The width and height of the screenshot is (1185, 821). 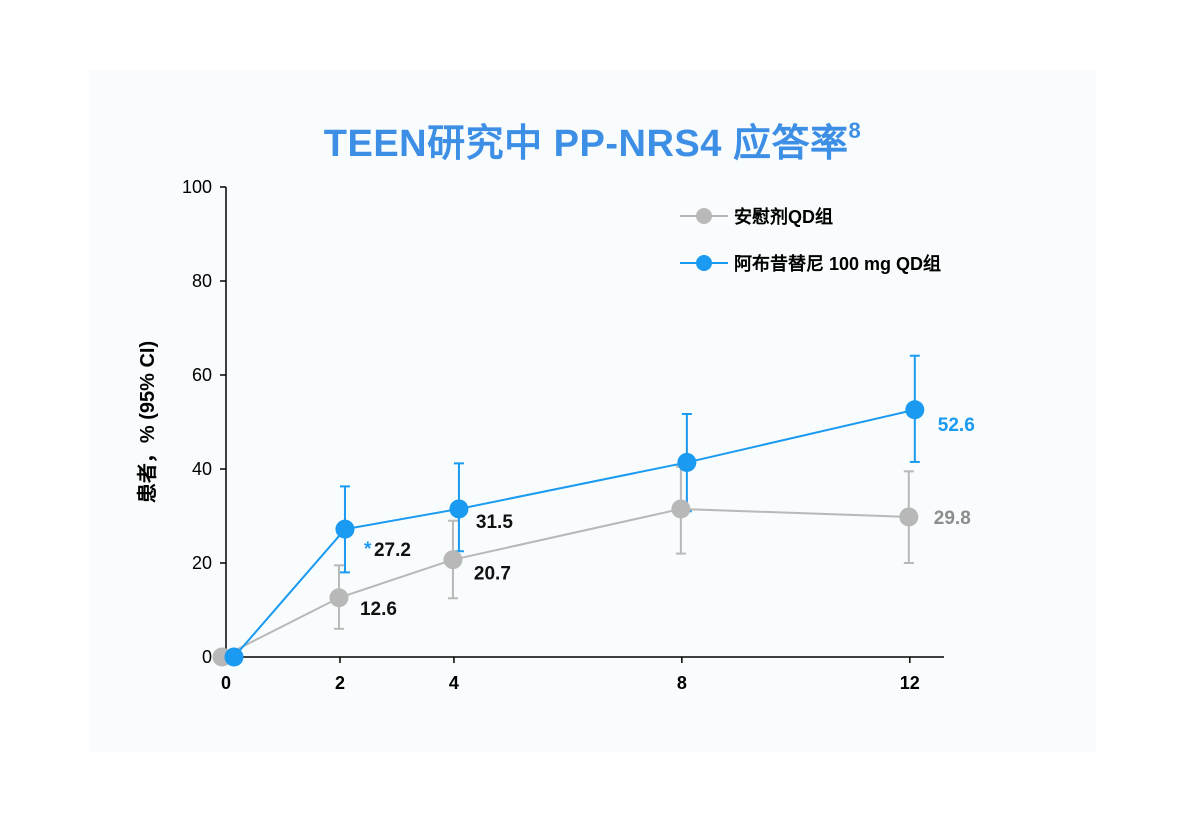 I want to click on placebo-label: 20.7, so click(x=492, y=574).